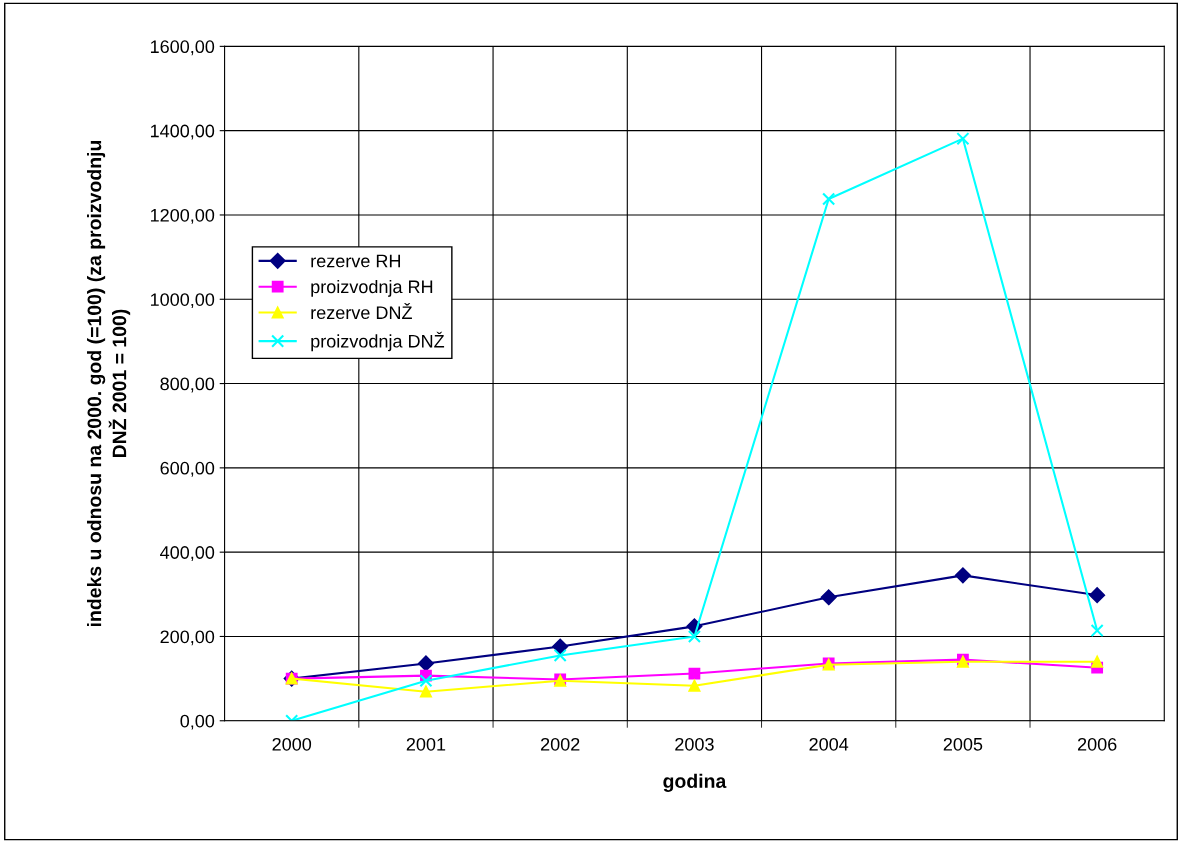 Image resolution: width=1182 pixels, height=843 pixels. I want to click on y-axis-title: indeks u odnosu na 2000. god (=100) (za proizvodnju DNŽ 2001 = 100), so click(109, 383).